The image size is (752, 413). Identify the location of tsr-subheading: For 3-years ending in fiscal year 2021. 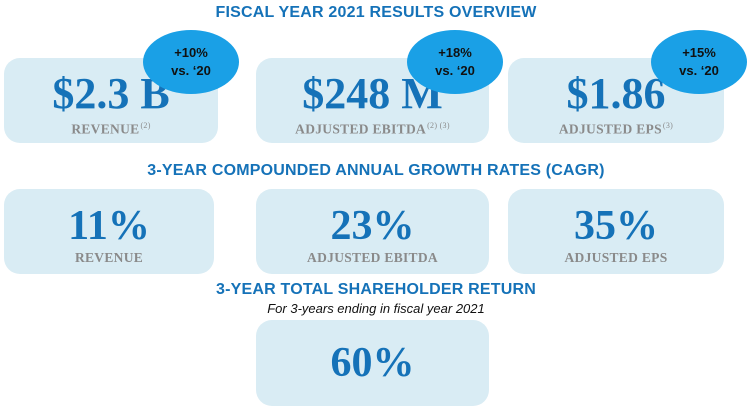
(376, 308).